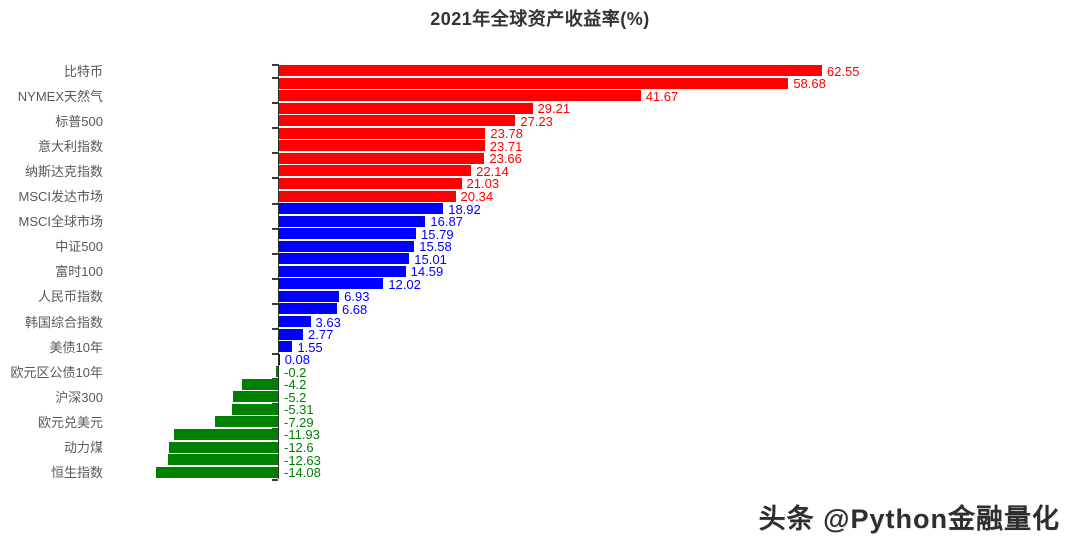 Image resolution: width=1080 pixels, height=548 pixels. I want to click on bar-value-label: 29.21, so click(554, 109).